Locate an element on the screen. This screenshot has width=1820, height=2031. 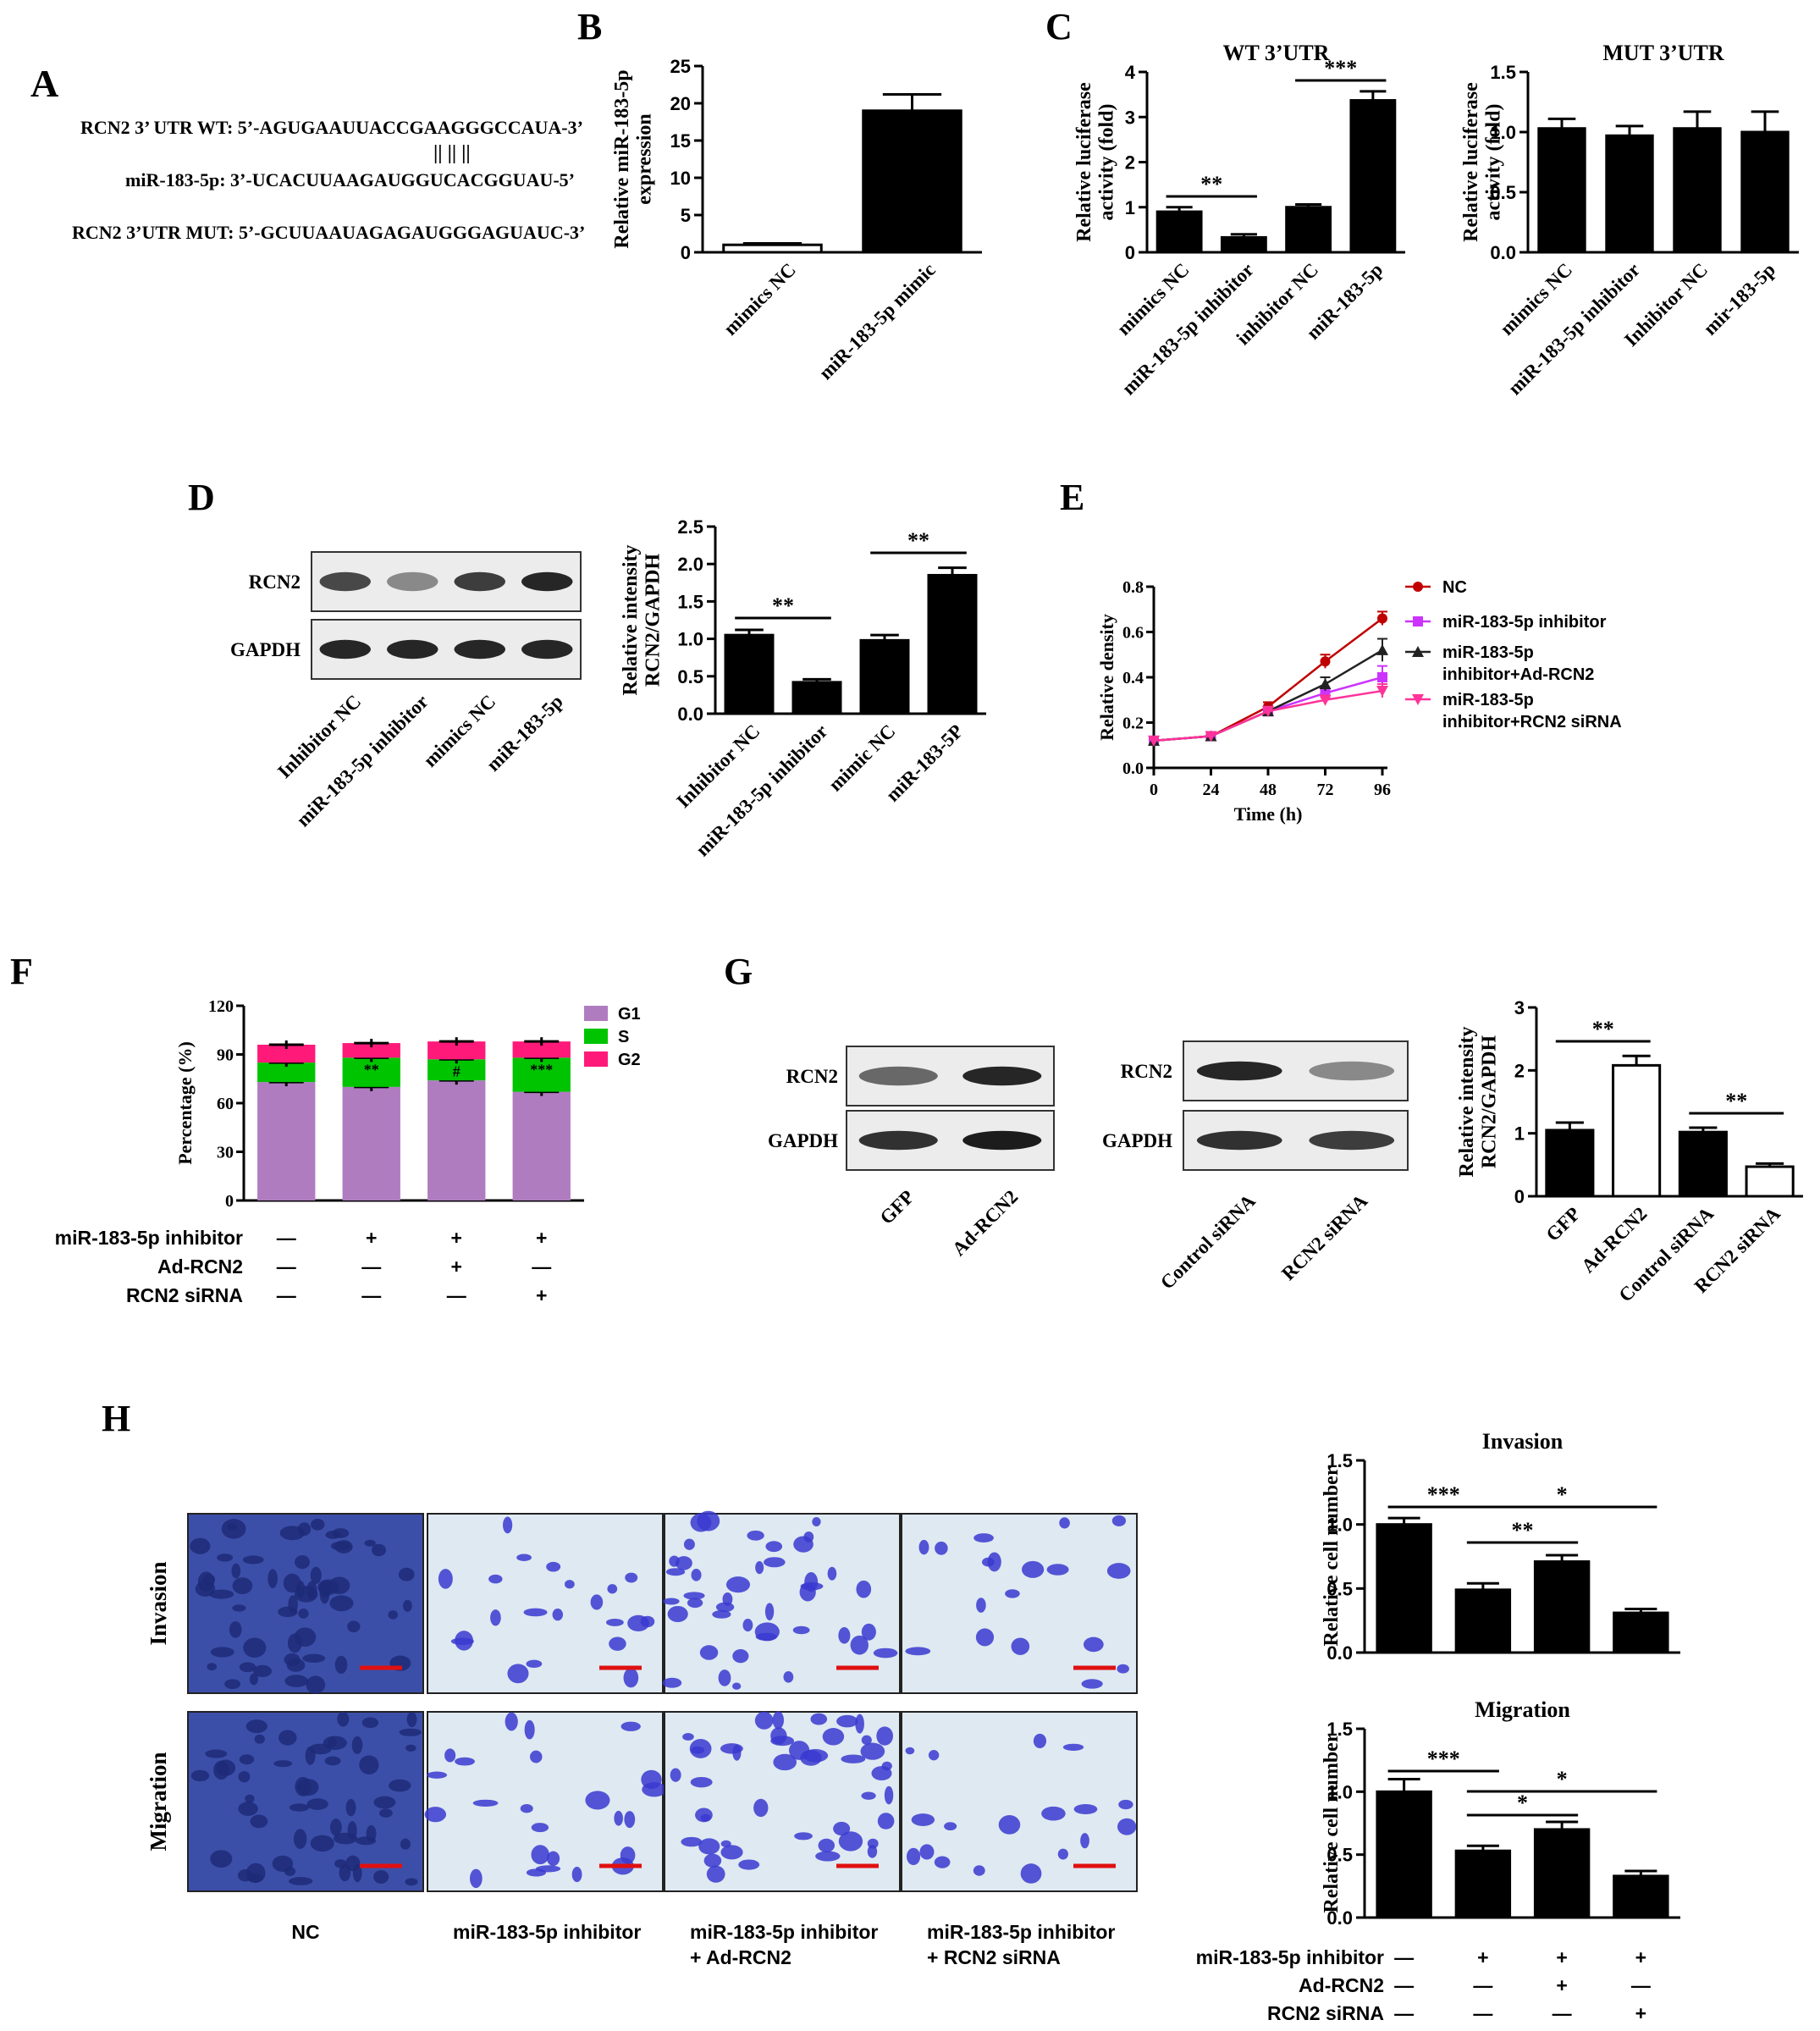
legend-label: NC is located at coordinates (1454, 587).